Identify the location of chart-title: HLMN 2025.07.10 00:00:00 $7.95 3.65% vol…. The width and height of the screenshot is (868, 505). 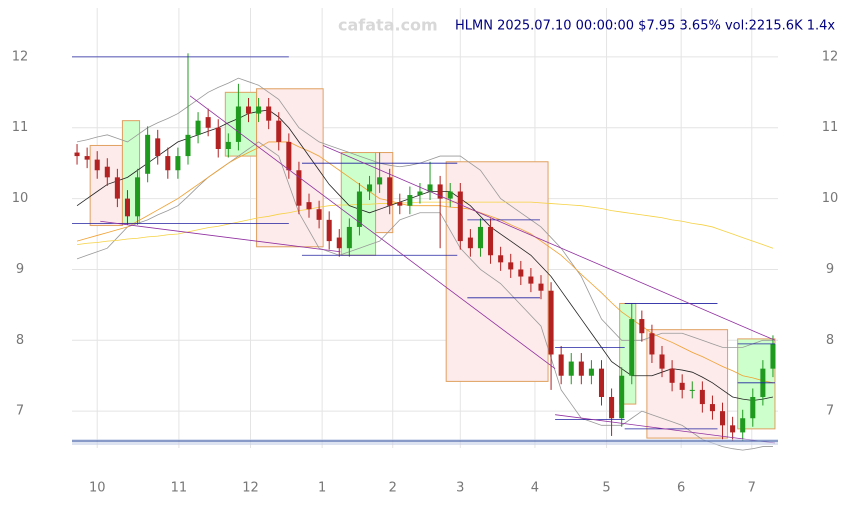
(645, 26).